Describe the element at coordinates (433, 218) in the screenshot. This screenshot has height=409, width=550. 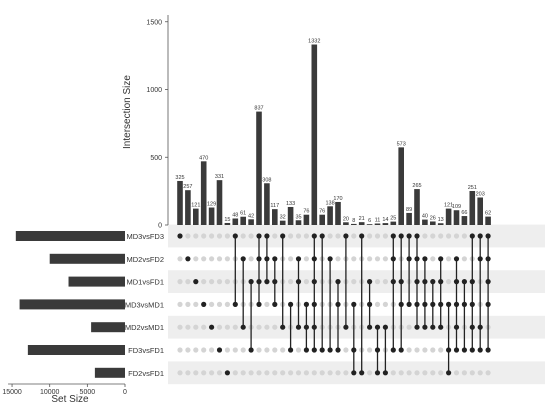
I see `bar-value-label: 26` at that location.